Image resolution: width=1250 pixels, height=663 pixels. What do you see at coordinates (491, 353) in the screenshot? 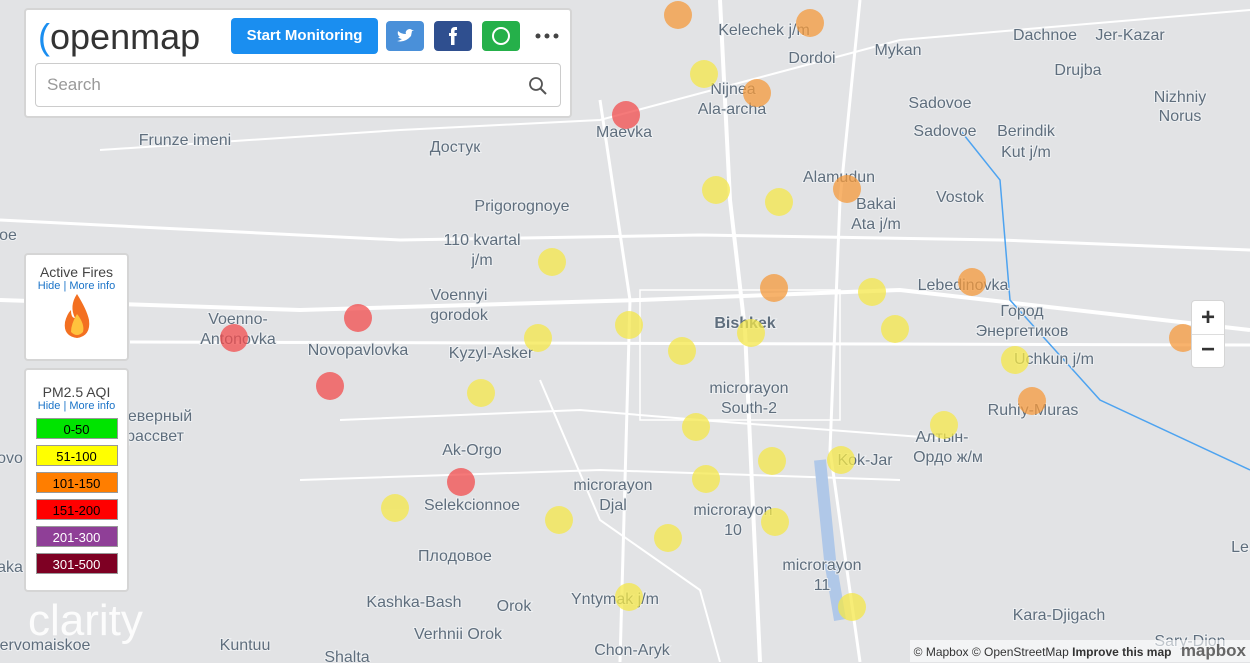
I see `place-label: Kyzyl-Asker` at bounding box center [491, 353].